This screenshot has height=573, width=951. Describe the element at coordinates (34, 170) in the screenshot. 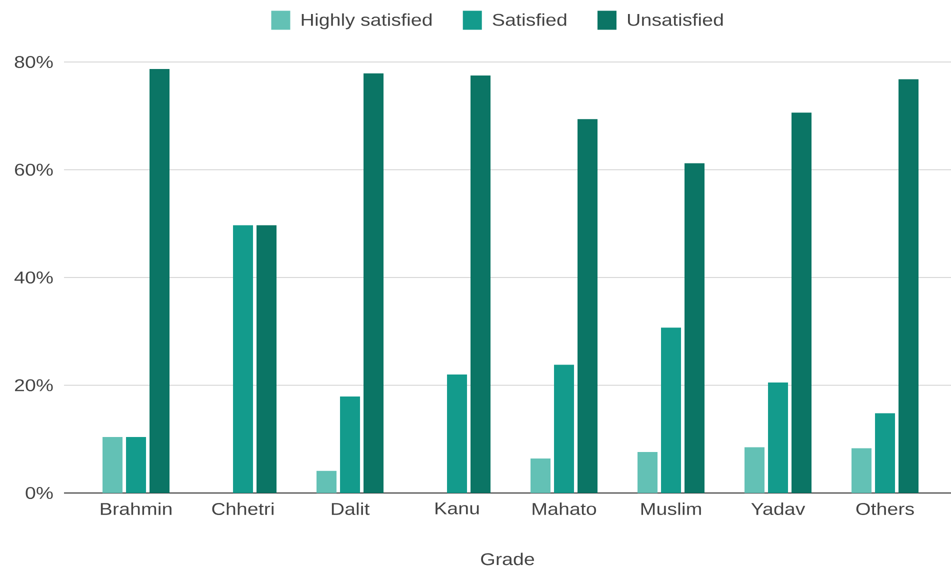

I see `y-tick-label: 60%` at that location.